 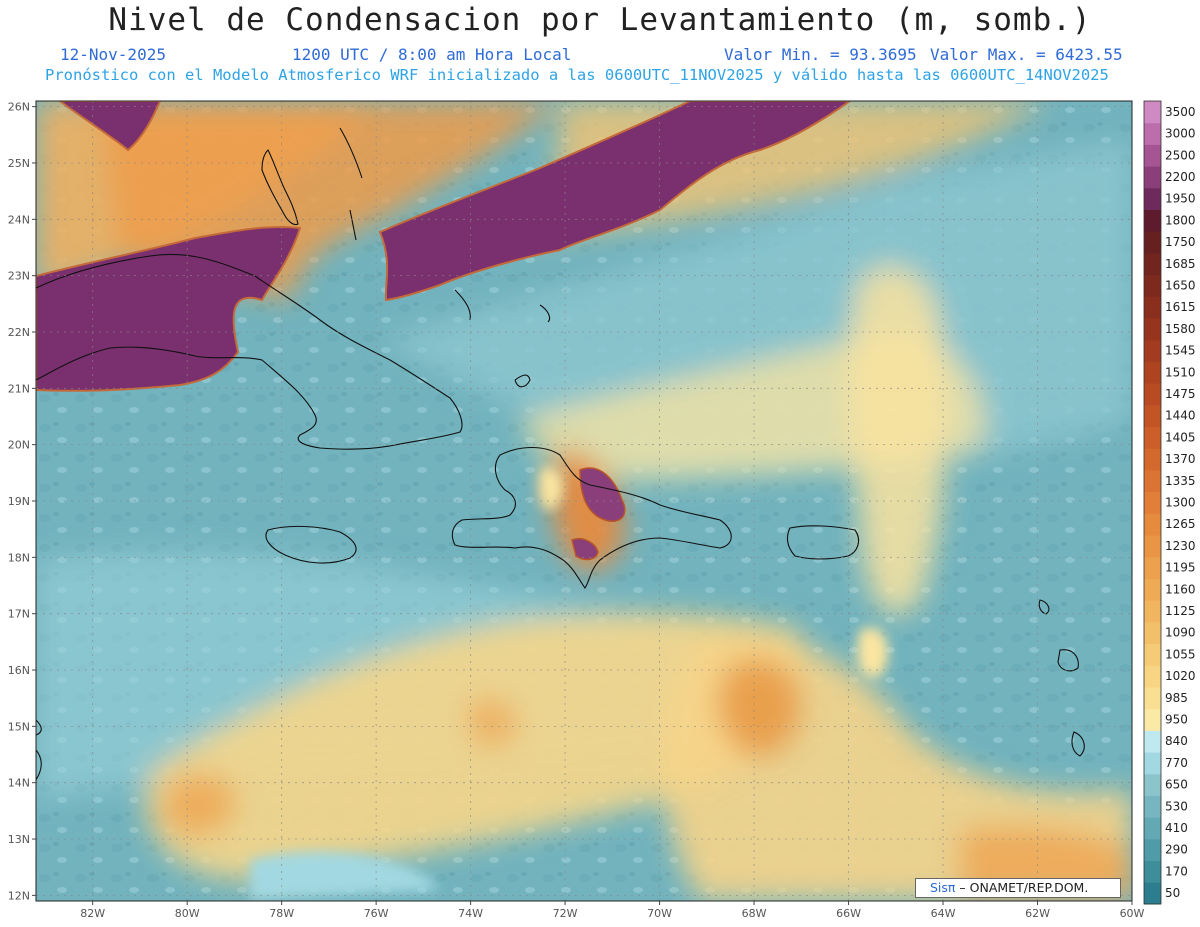 What do you see at coordinates (113, 54) in the screenshot?
I see `forecast-date: 12-Nov-2025` at bounding box center [113, 54].